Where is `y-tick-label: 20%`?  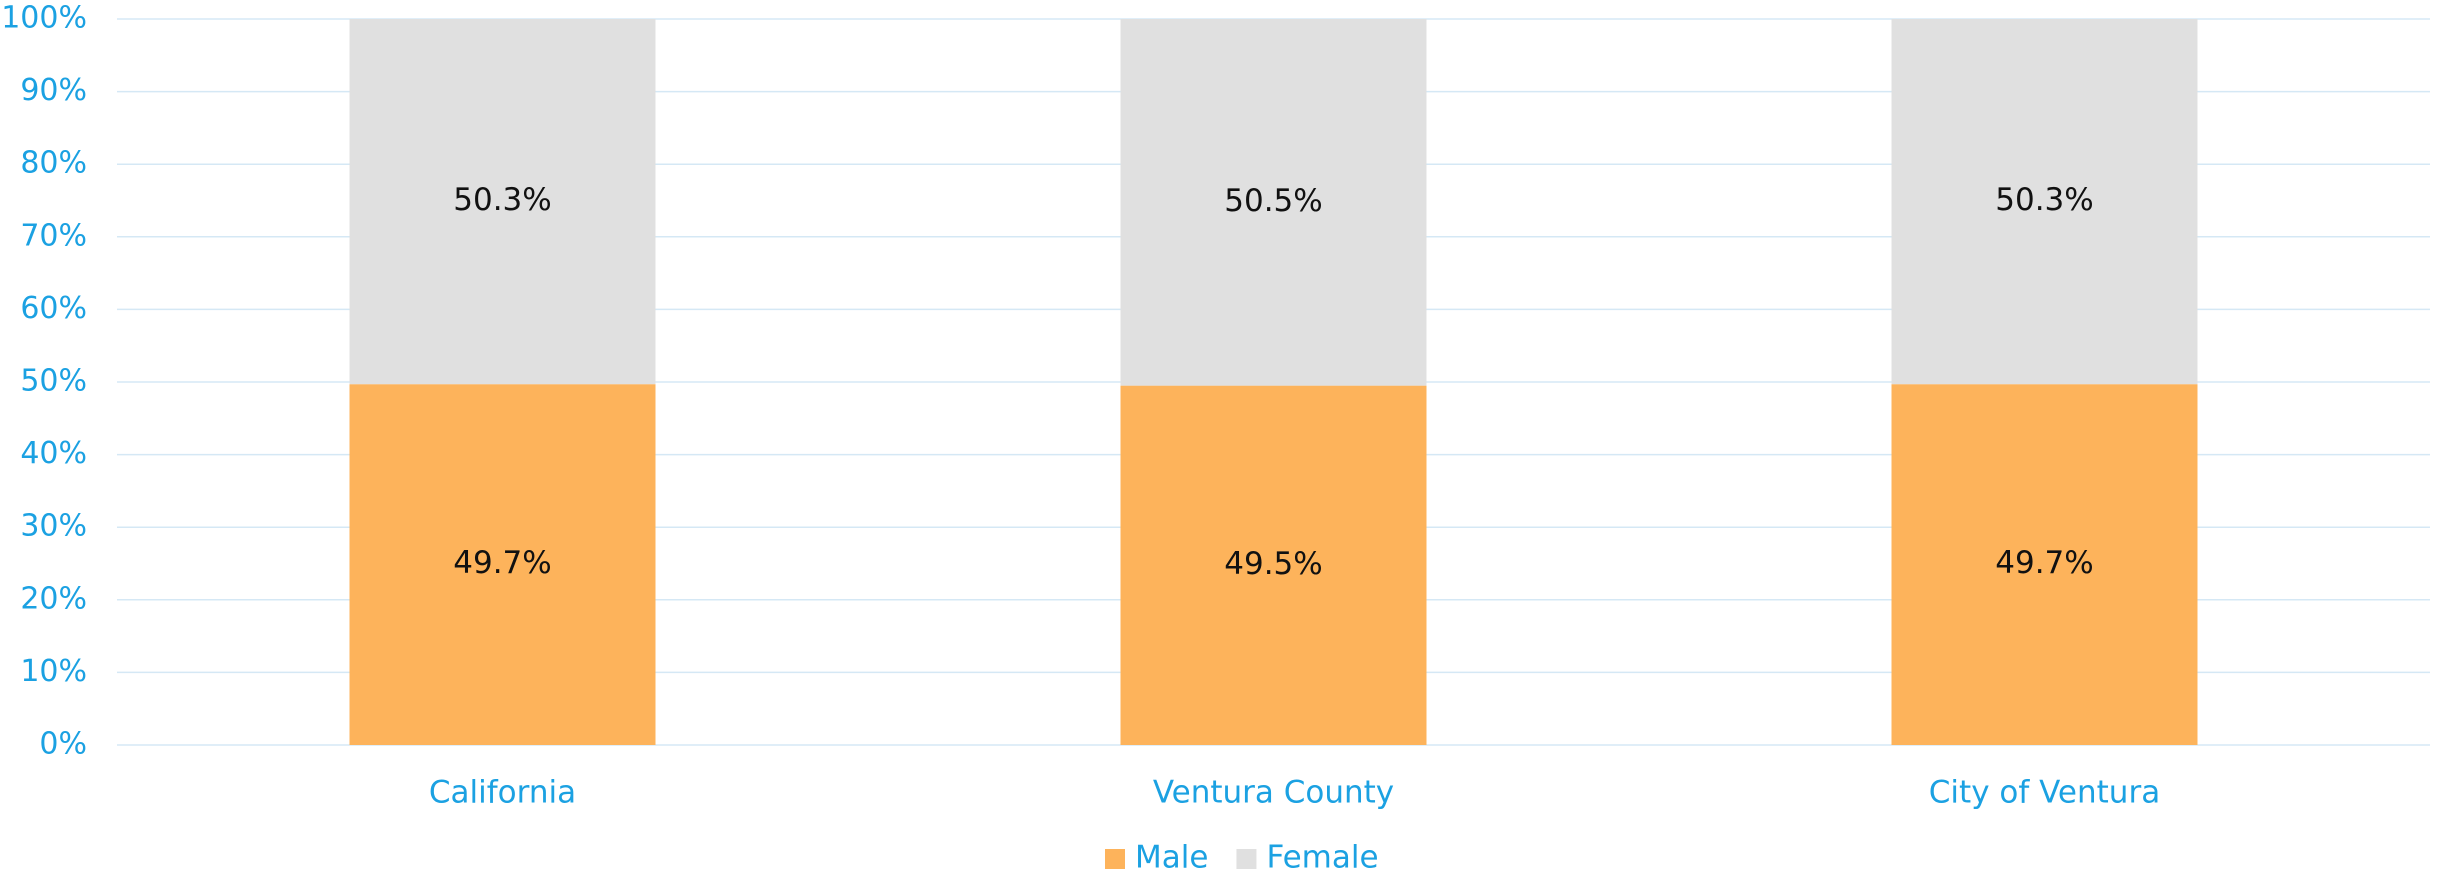 y-tick-label: 20% is located at coordinates (53, 598).